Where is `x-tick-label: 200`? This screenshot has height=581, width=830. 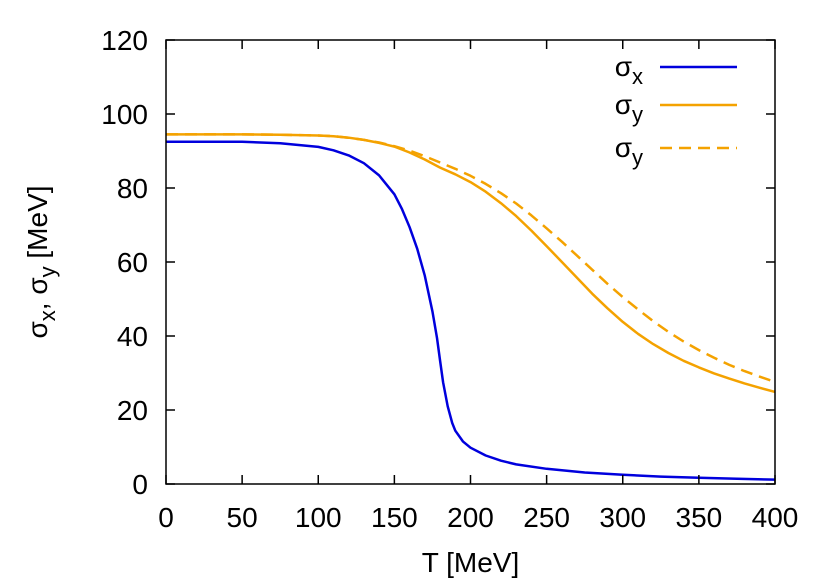 x-tick-label: 200 is located at coordinates (470, 517).